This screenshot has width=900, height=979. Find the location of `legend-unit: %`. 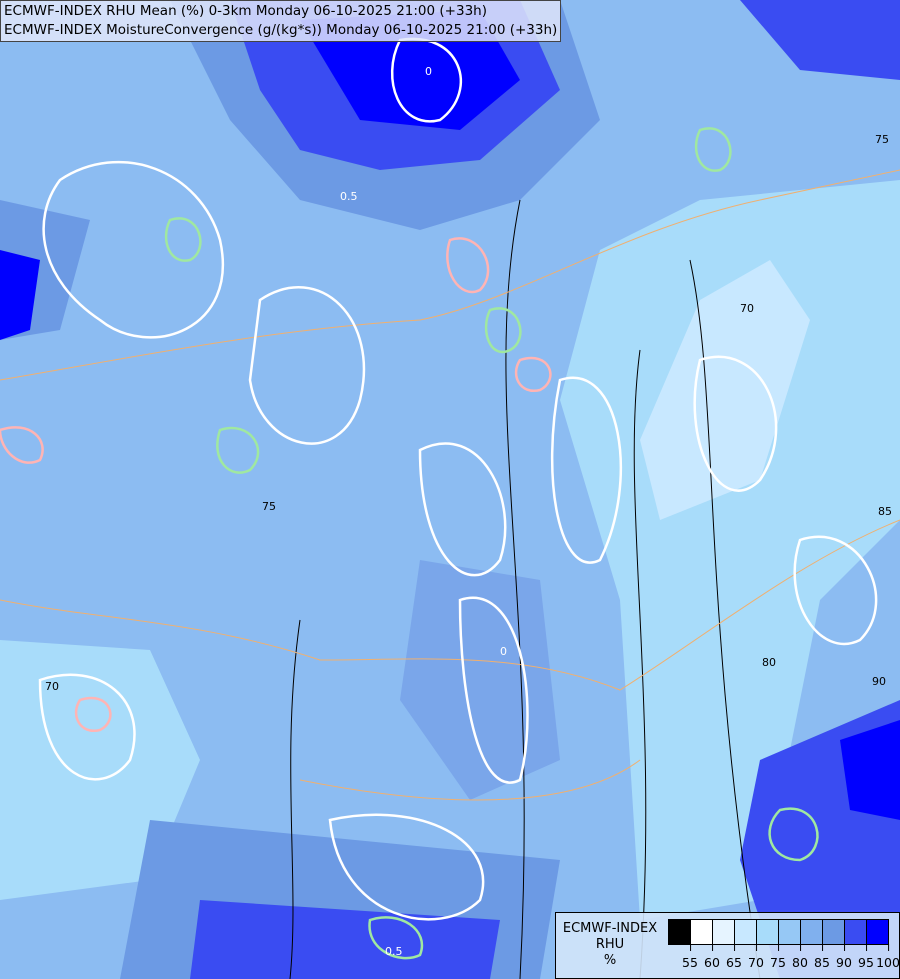

legend-unit: % is located at coordinates (610, 960).